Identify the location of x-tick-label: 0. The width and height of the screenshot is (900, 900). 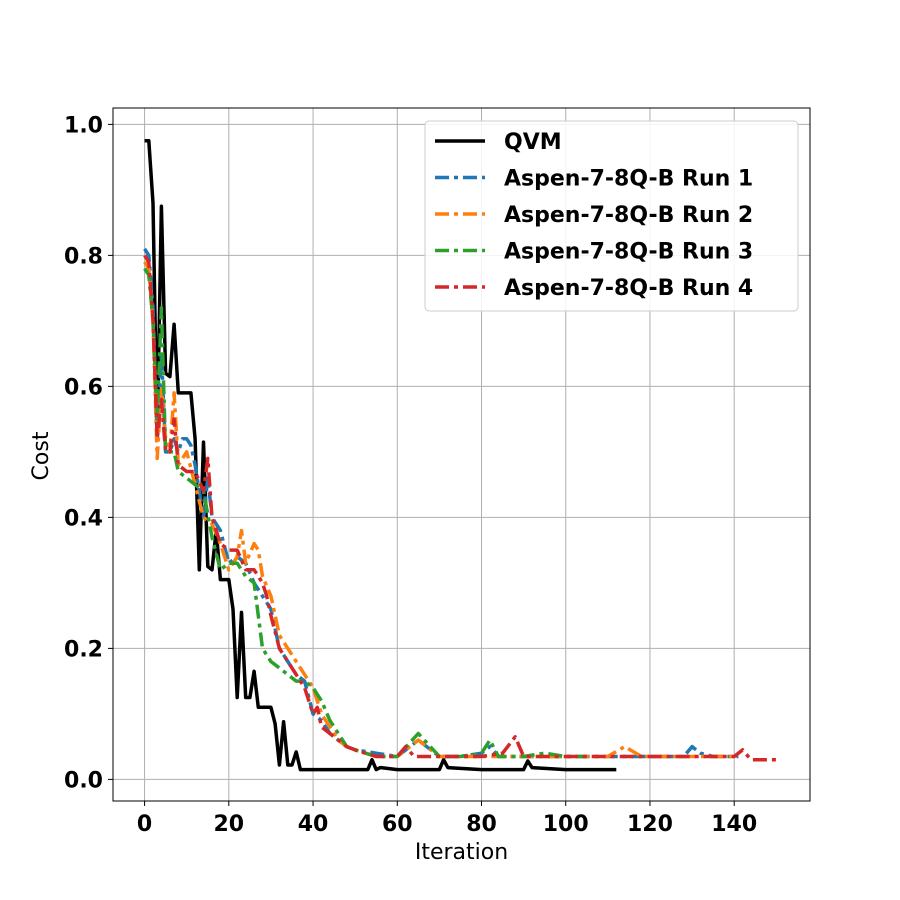
(144, 824).